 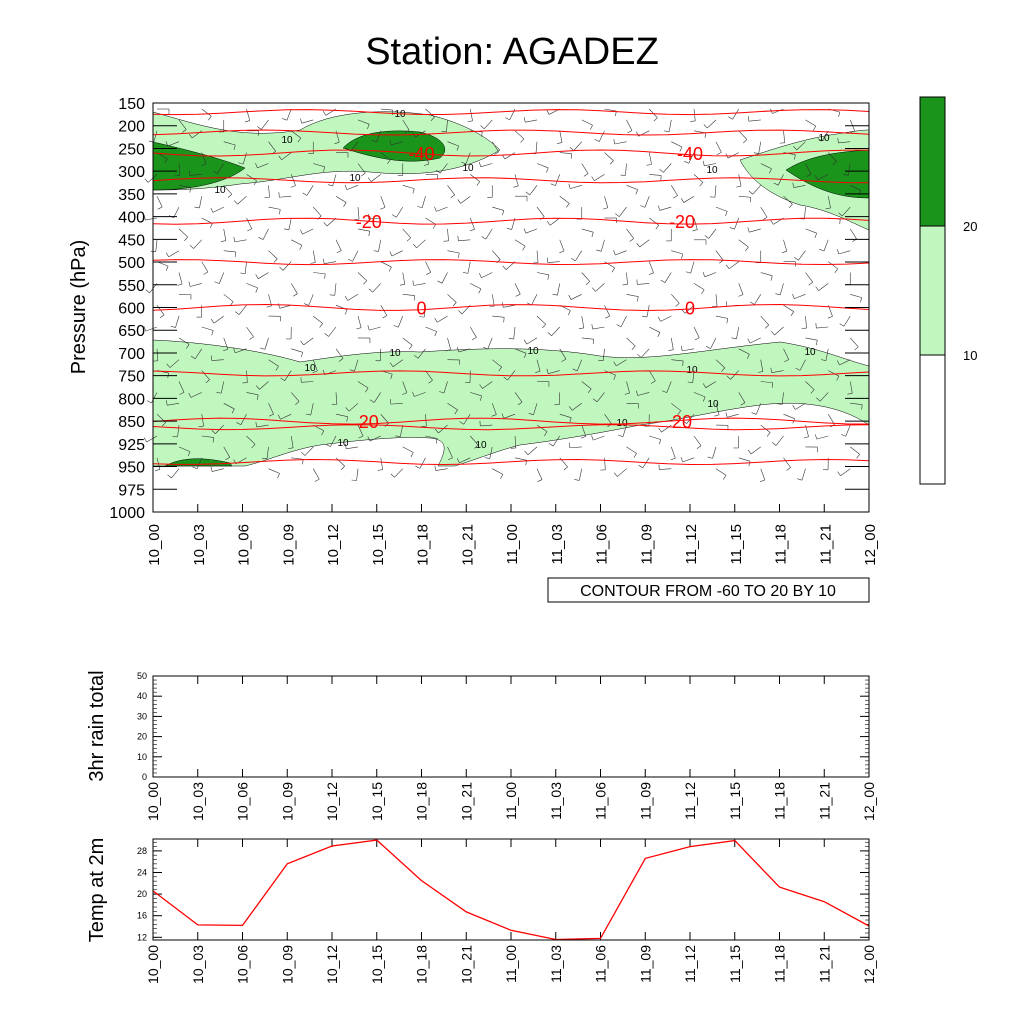 What do you see at coordinates (142, 757) in the screenshot?
I see `y-tick-label: 10` at bounding box center [142, 757].